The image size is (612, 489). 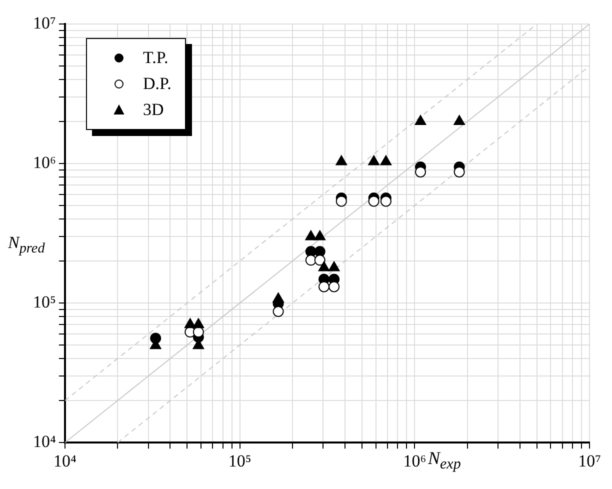 What do you see at coordinates (155, 58) in the screenshot?
I see `legend-label: T.P.` at bounding box center [155, 58].